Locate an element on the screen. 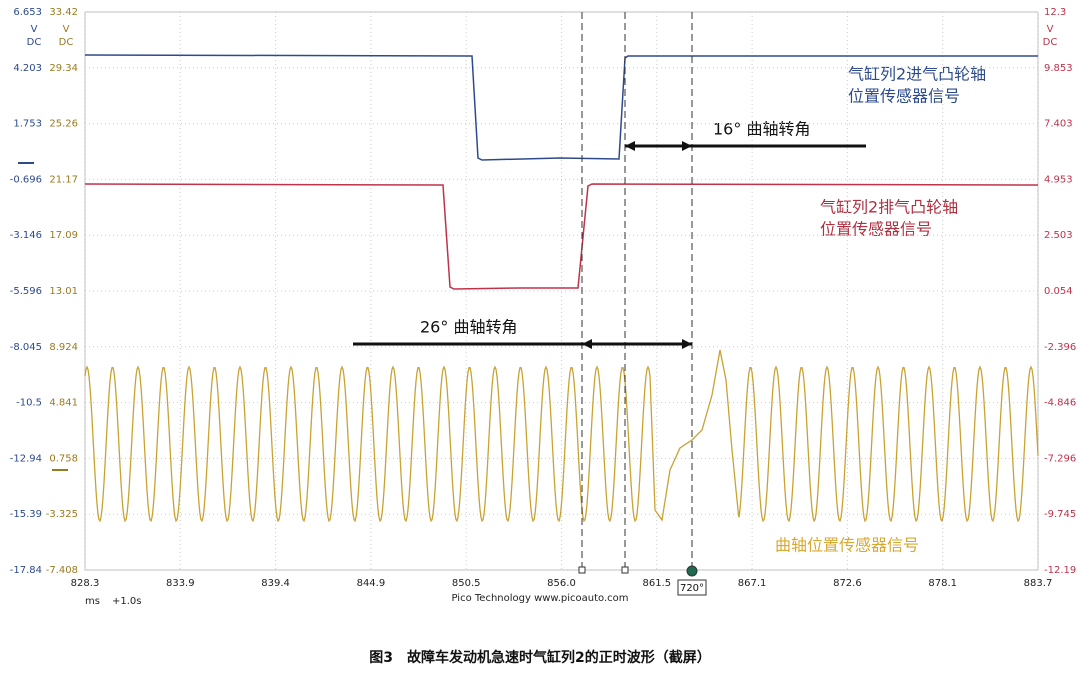  y-tick-label: 0.758 is located at coordinates (63, 458).